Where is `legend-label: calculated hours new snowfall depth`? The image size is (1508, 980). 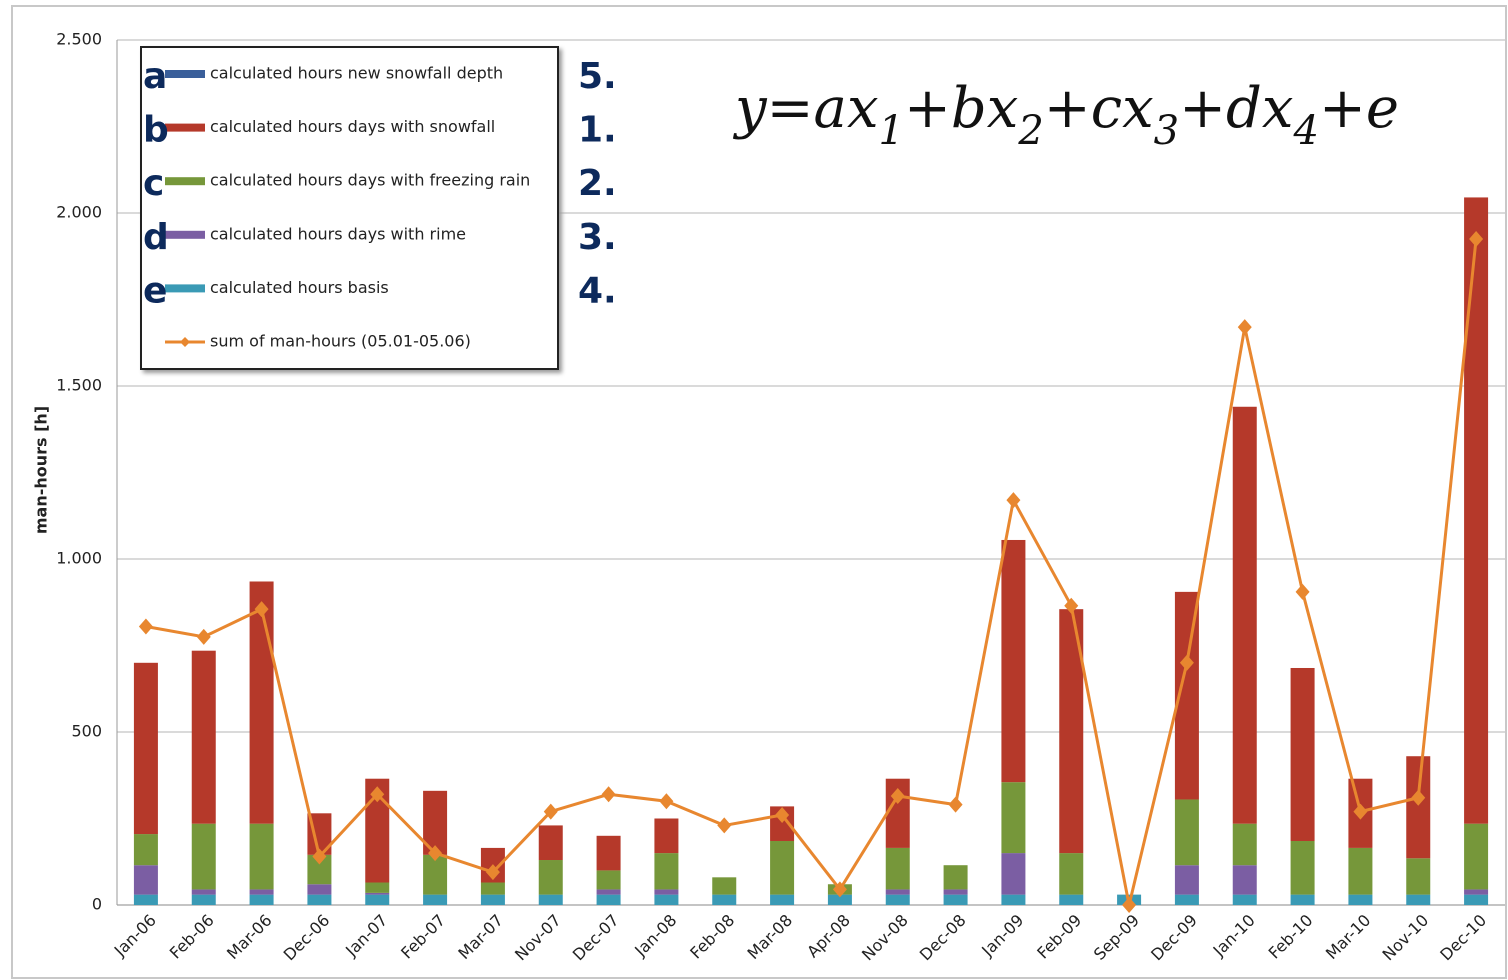
legend-label: calculated hours new snowfall depth is located at coordinates (356, 73).